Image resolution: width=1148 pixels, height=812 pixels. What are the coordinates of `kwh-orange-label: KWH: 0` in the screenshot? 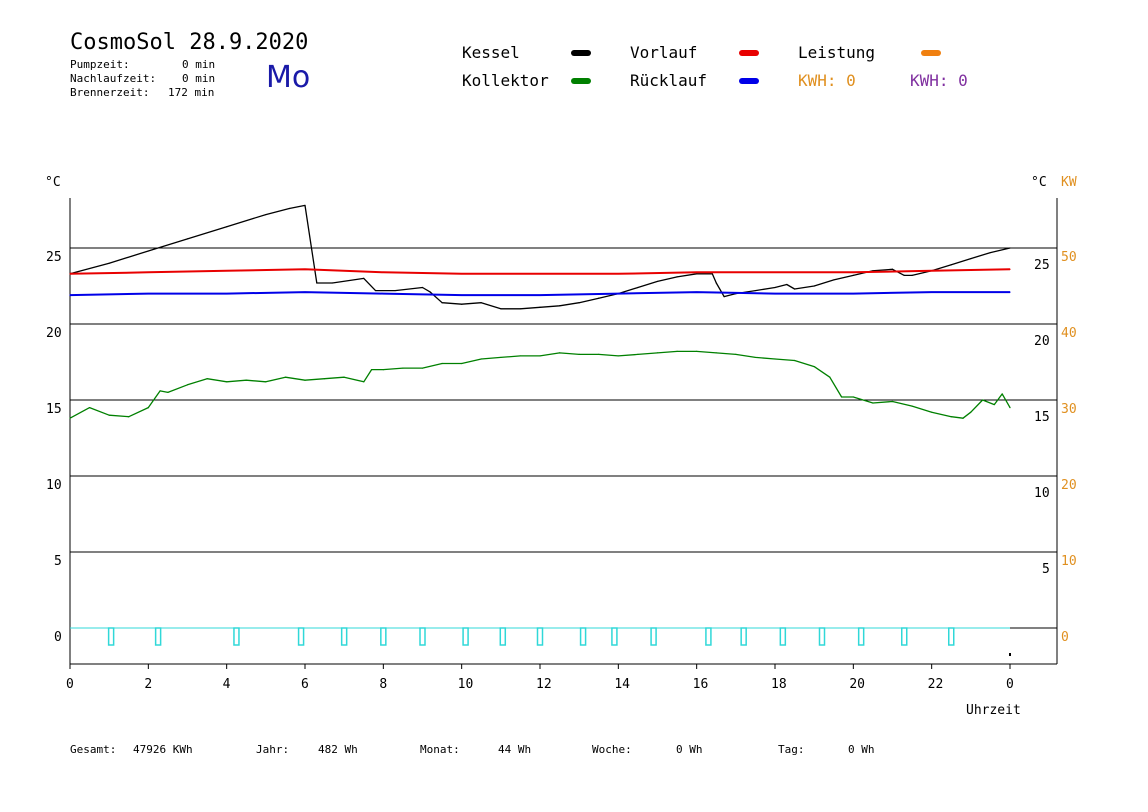 It's located at (827, 80).